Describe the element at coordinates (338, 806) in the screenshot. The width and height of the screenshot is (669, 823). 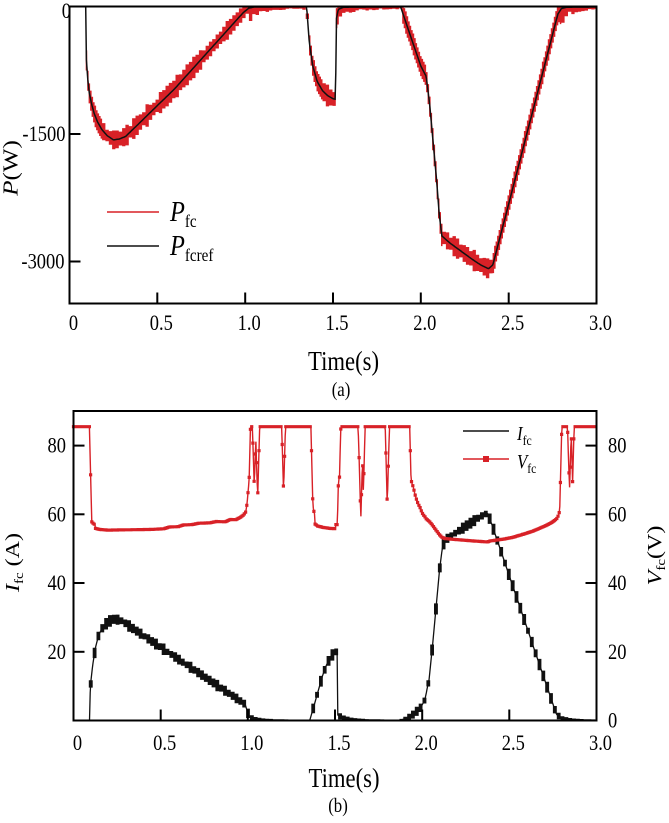
I see `svg-text: (b)` at that location.